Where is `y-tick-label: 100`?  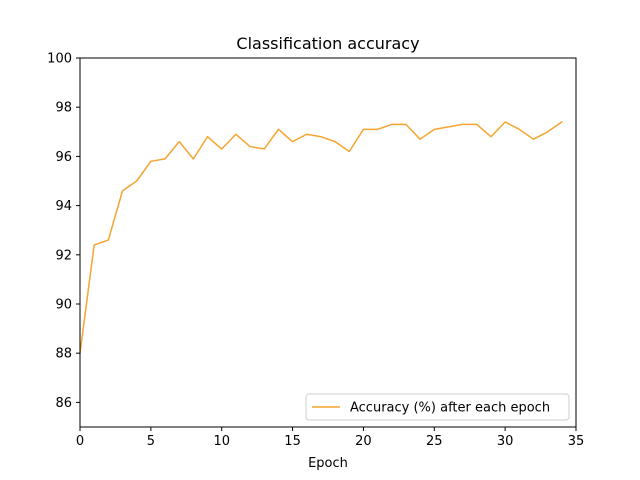 y-tick-label: 100 is located at coordinates (59, 59).